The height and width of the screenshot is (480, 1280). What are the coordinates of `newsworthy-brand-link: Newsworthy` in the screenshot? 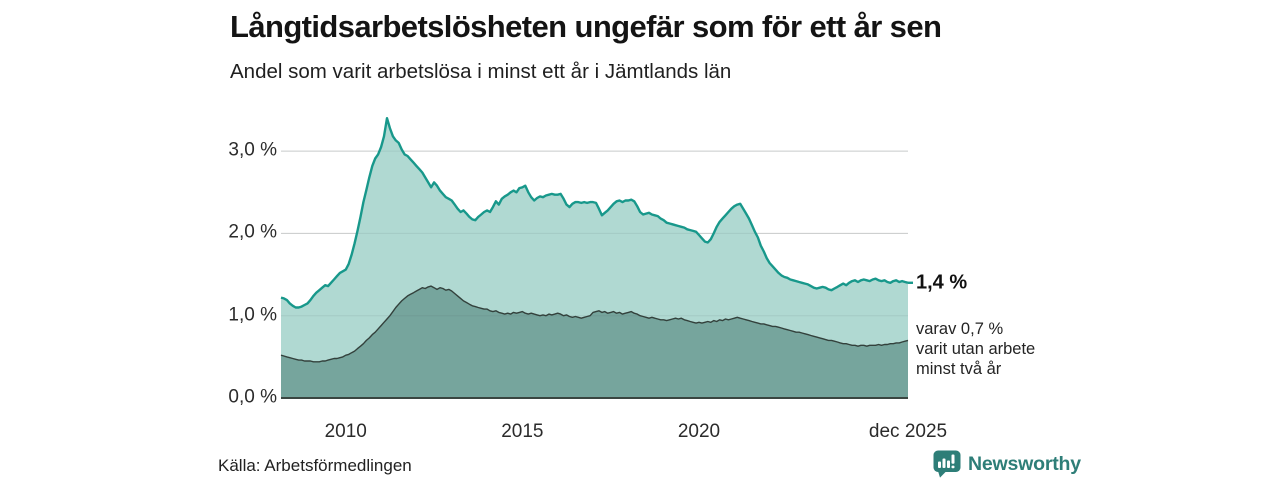 It's located at (1007, 464).